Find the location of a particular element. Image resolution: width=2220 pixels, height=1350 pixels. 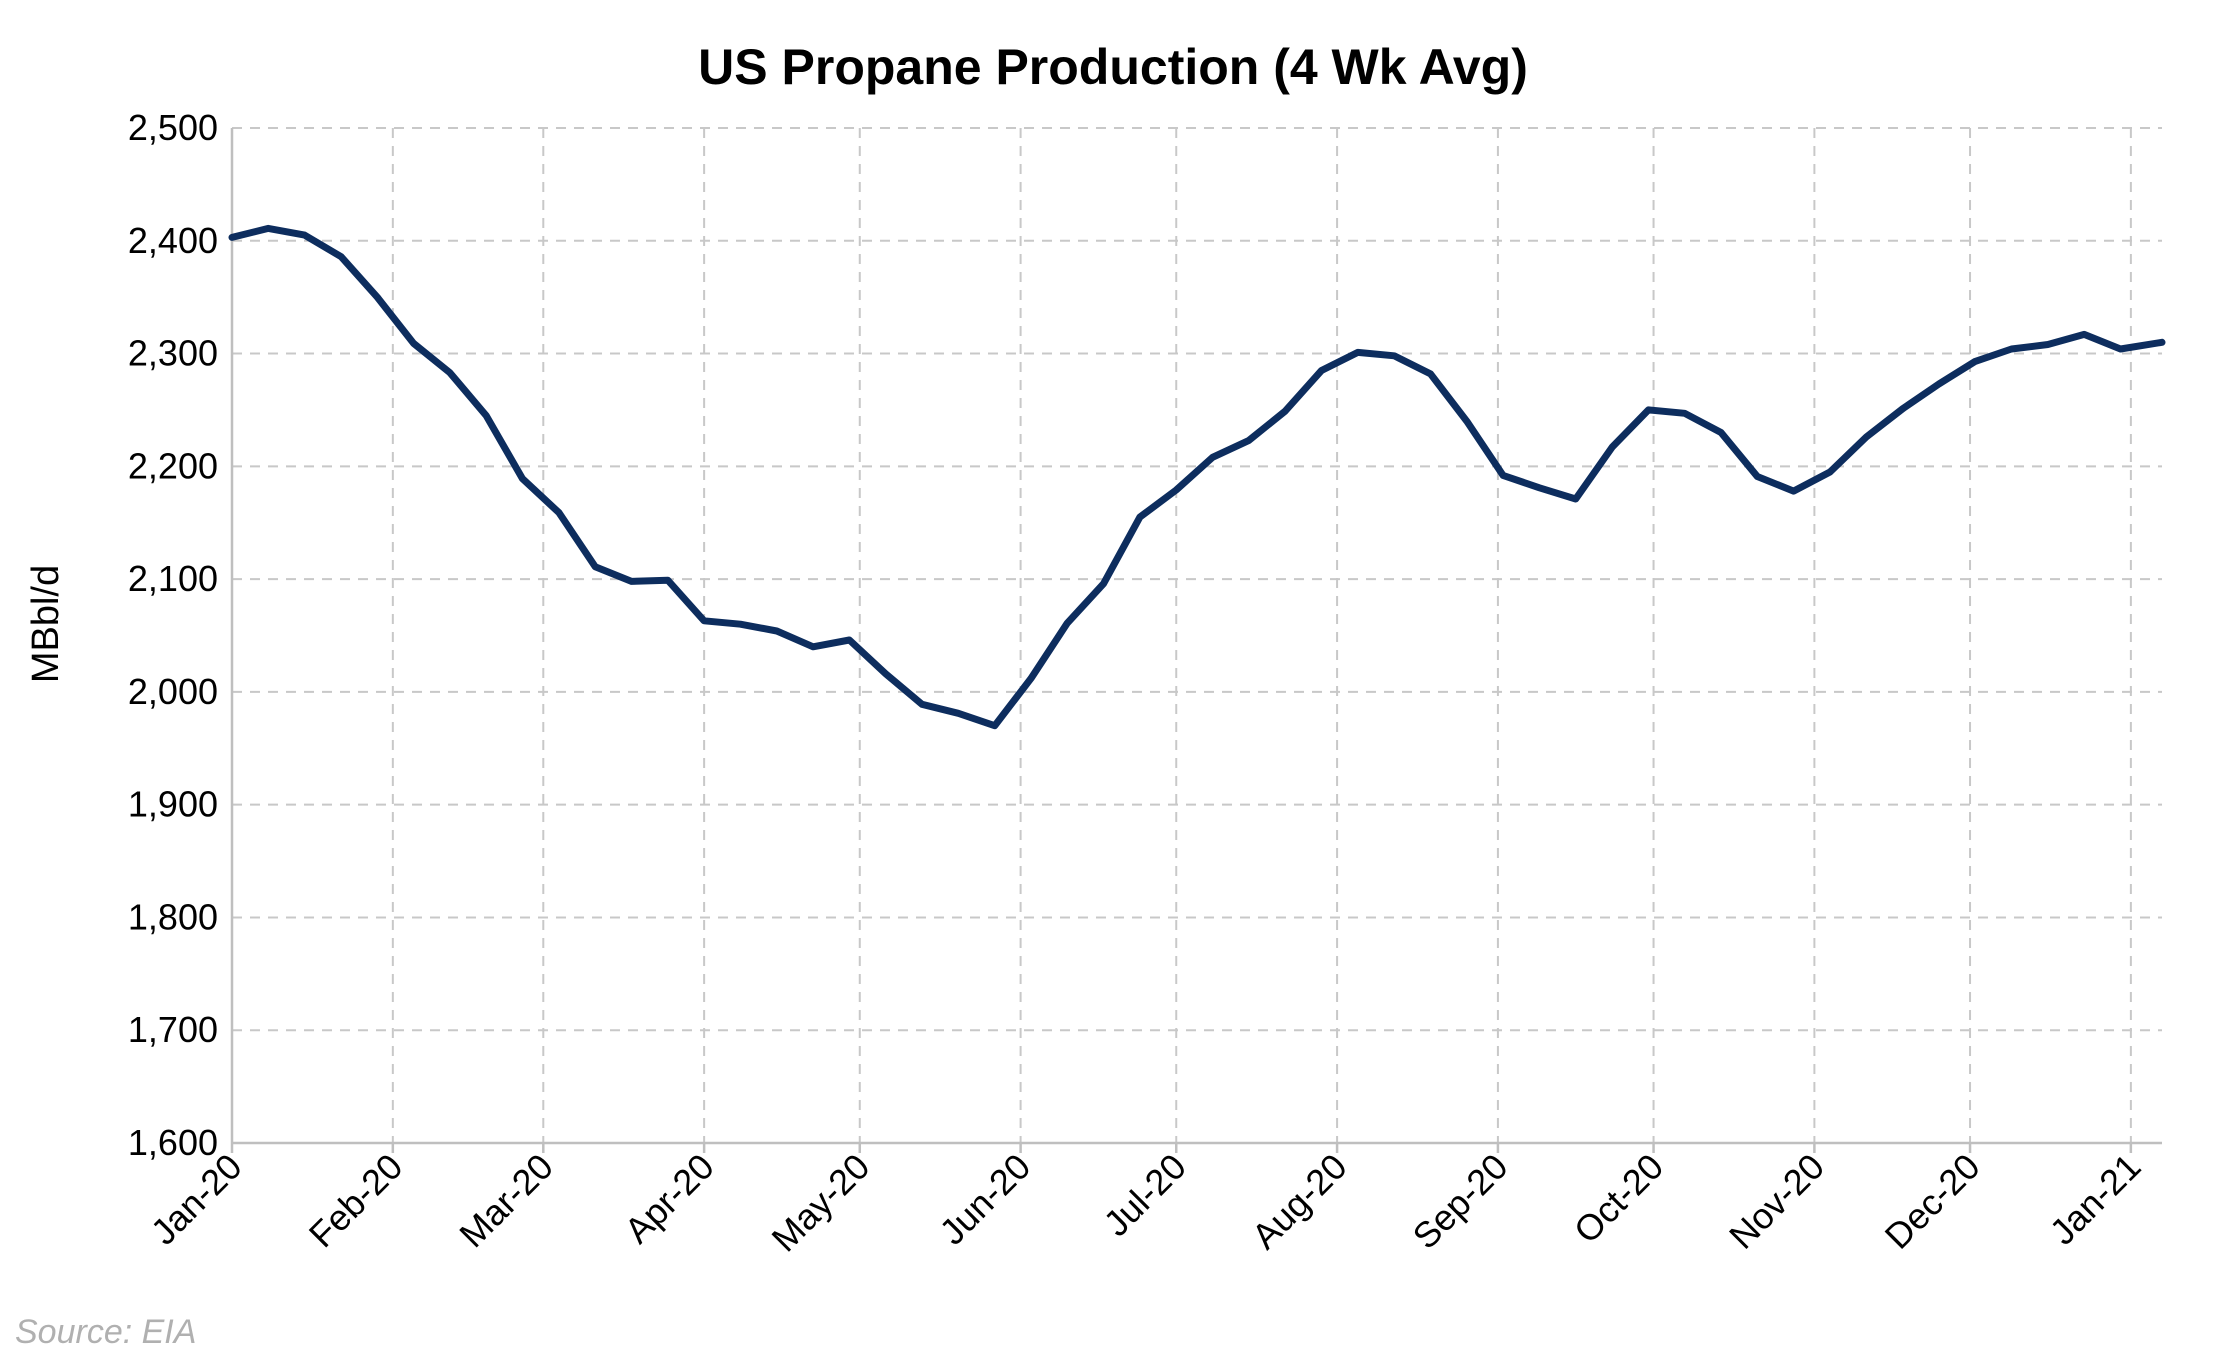

y-tick-label: 2,000 is located at coordinates (173, 691).